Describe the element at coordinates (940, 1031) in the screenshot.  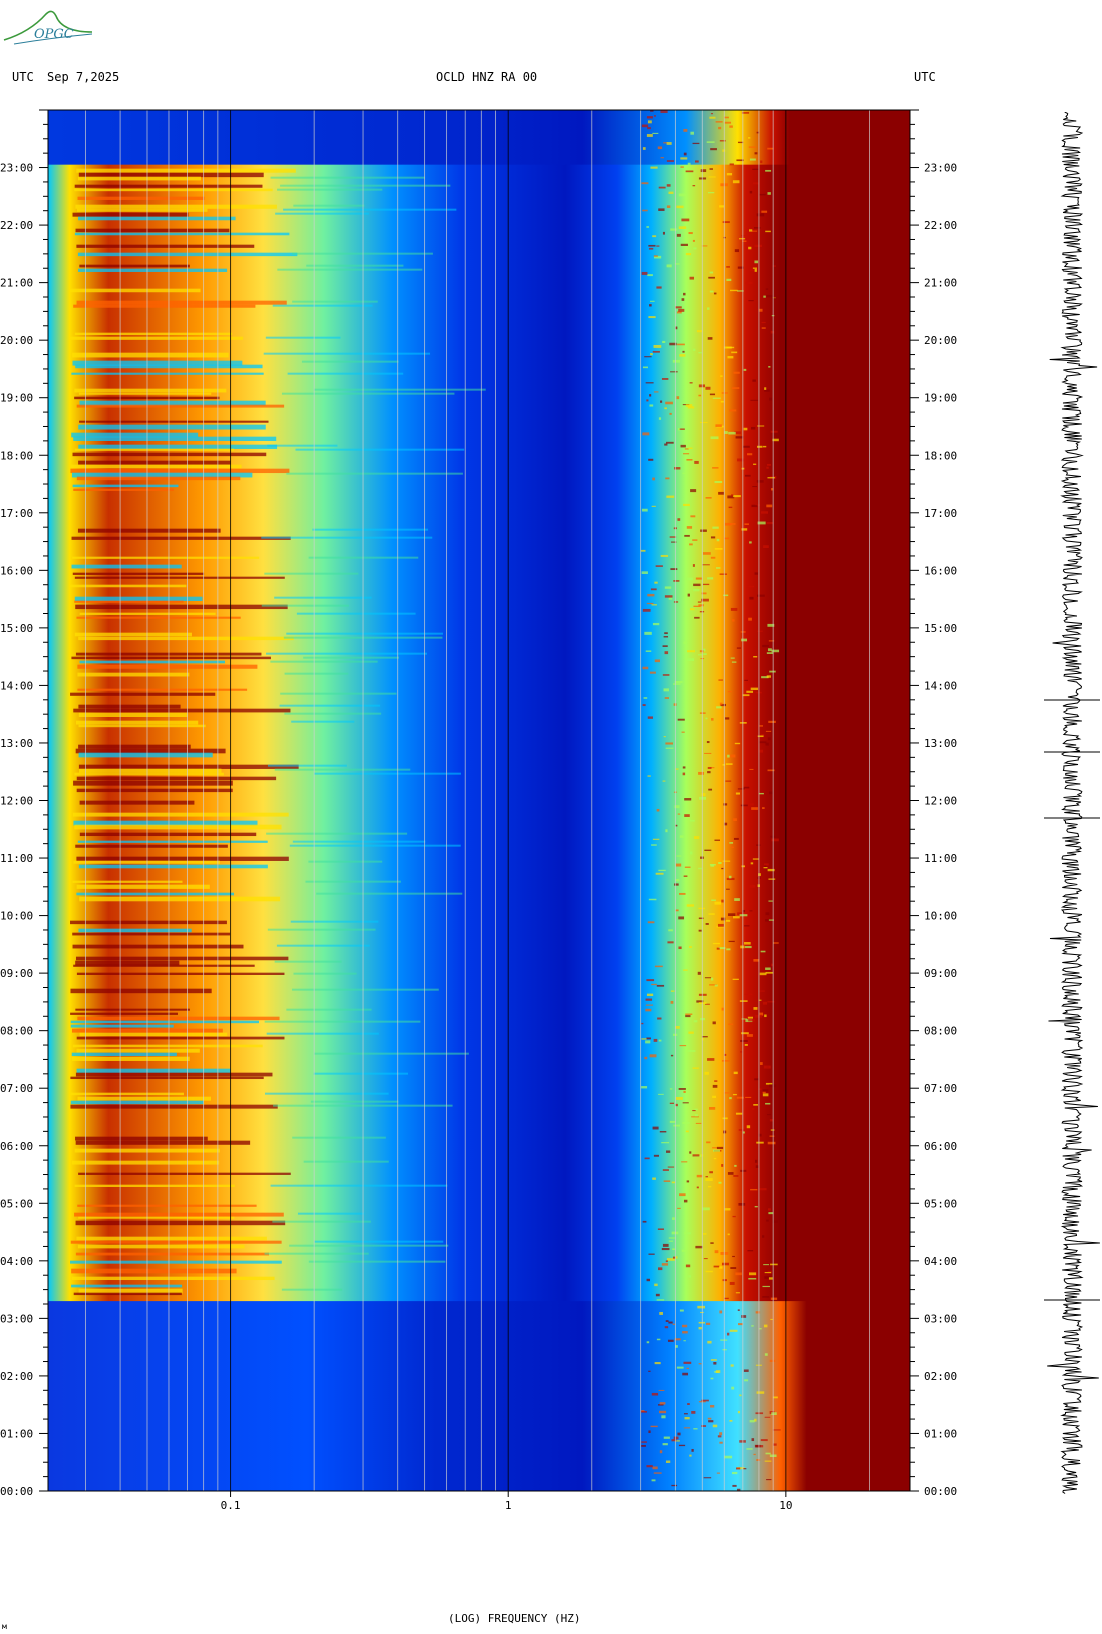
I see `y-tick-label: 08:00` at that location.